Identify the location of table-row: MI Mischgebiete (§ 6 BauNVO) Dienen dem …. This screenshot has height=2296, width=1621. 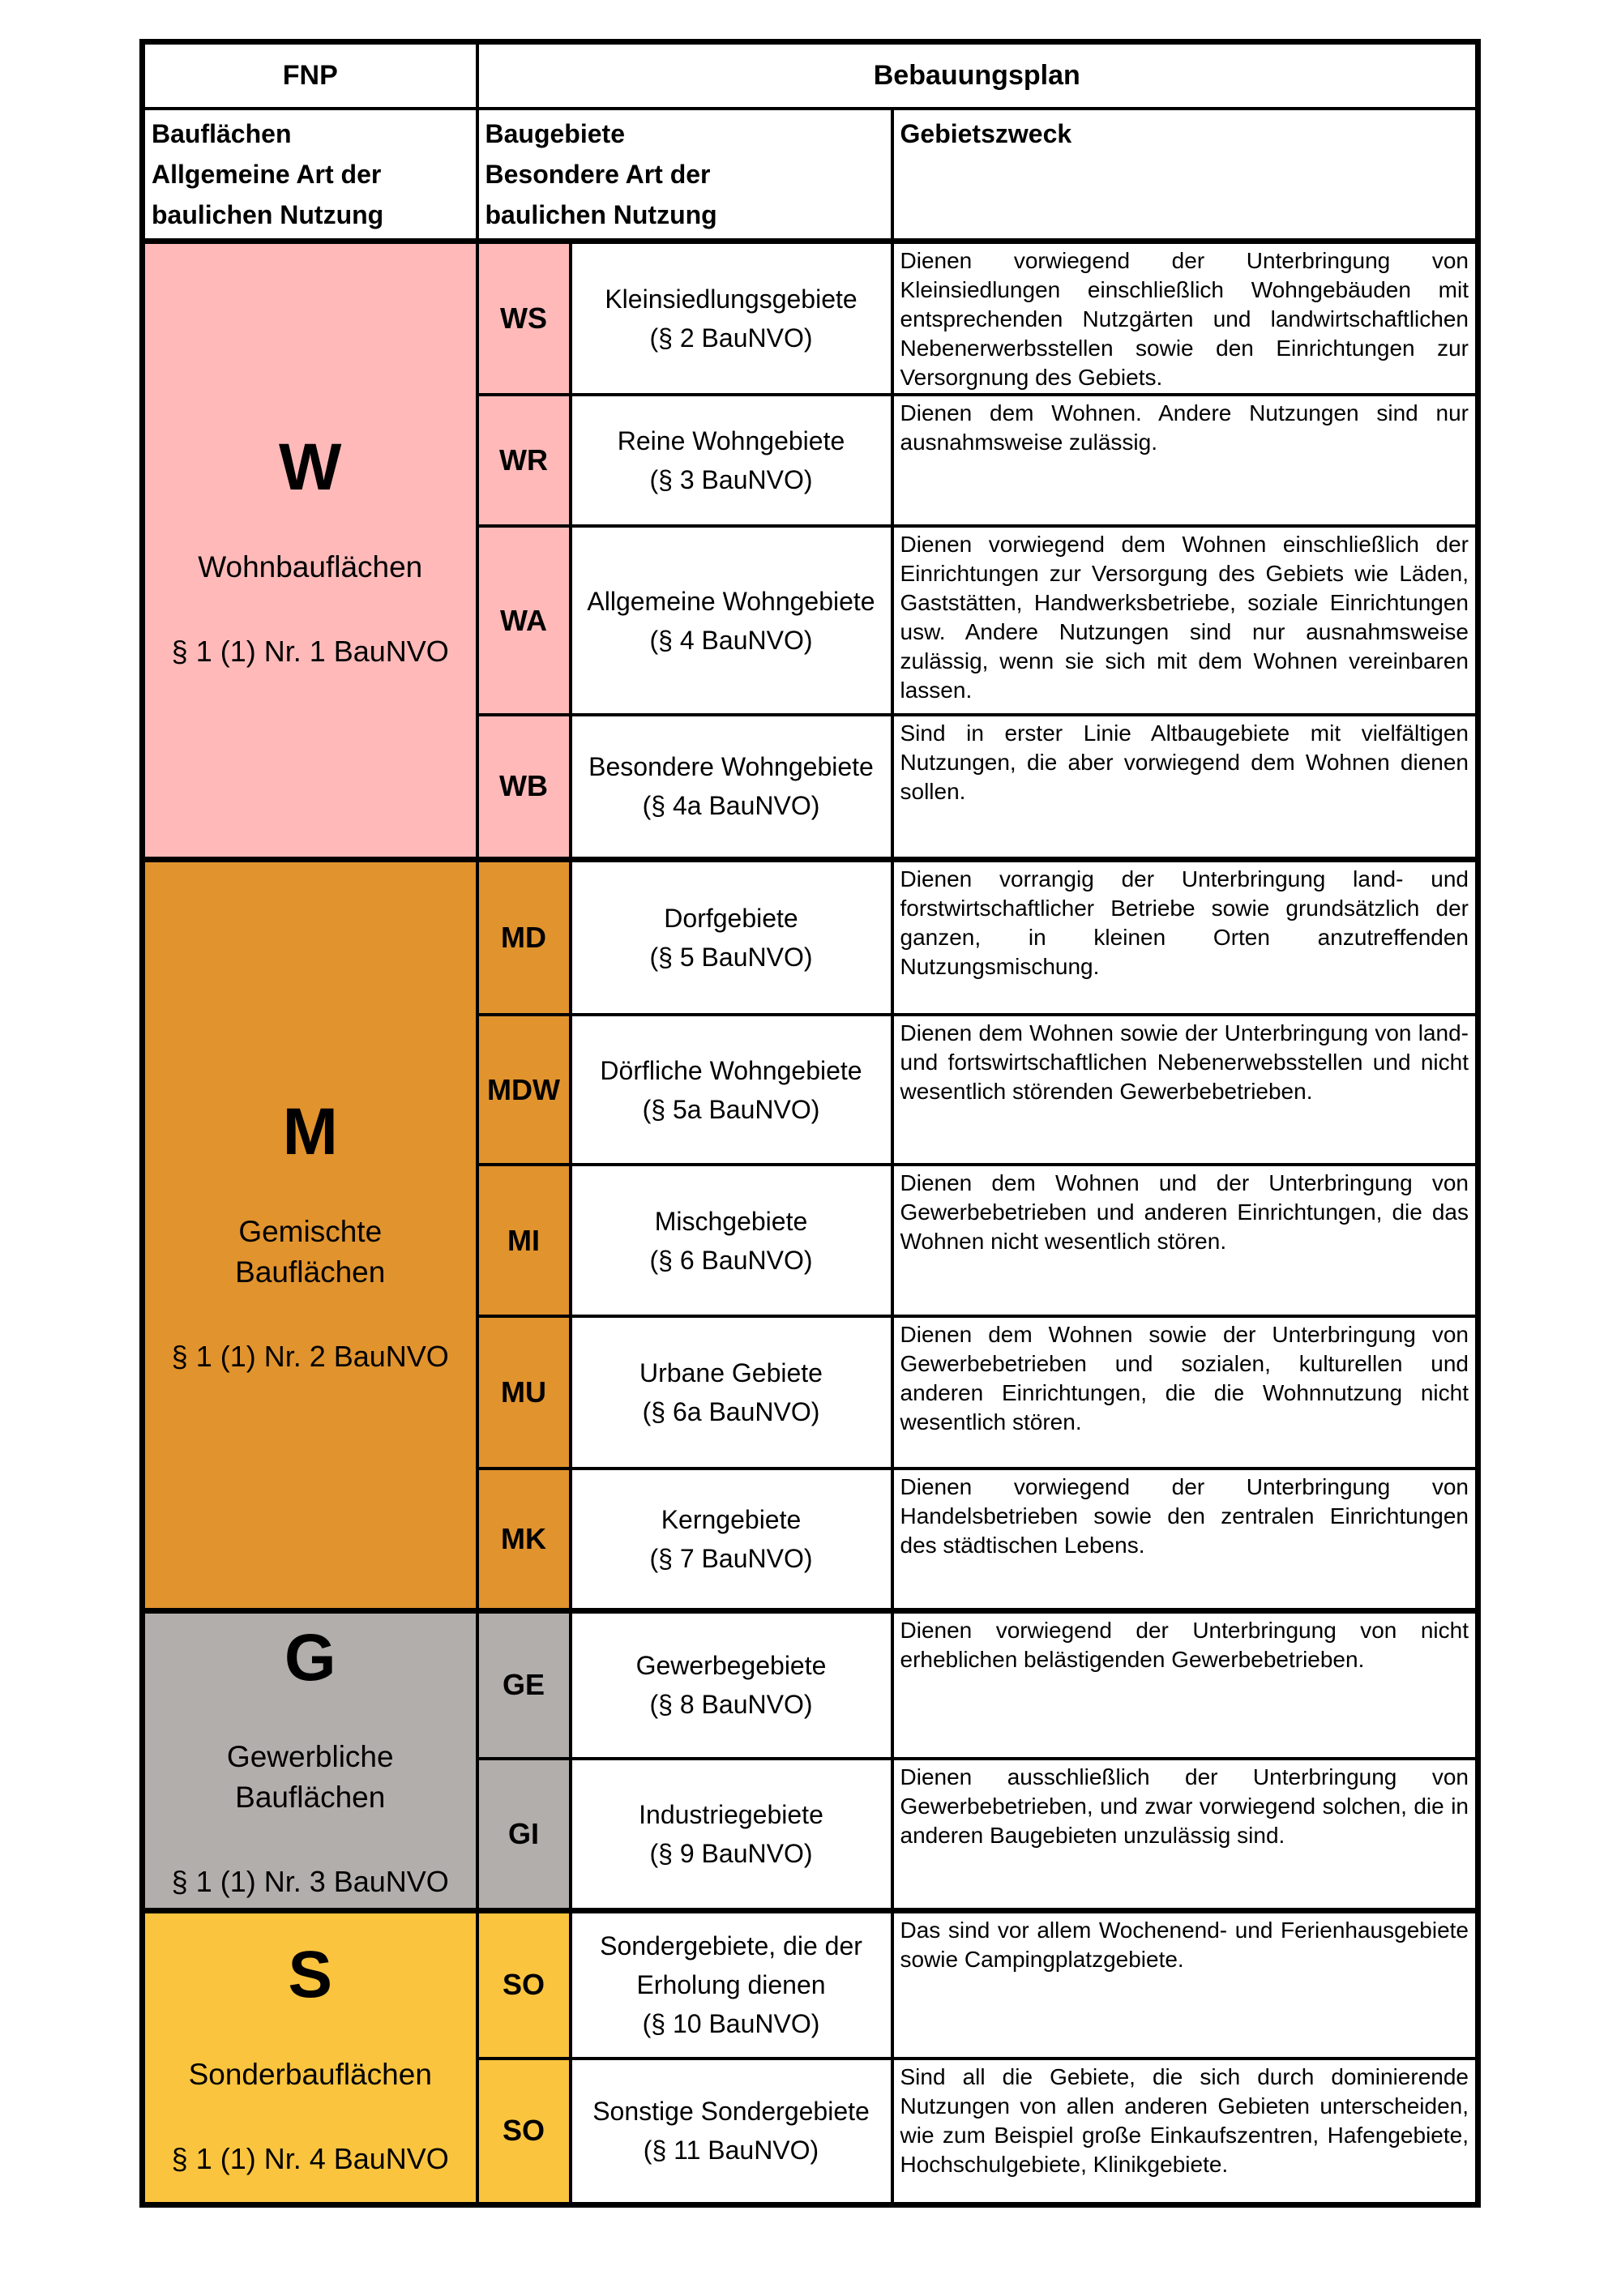
(812, 1240).